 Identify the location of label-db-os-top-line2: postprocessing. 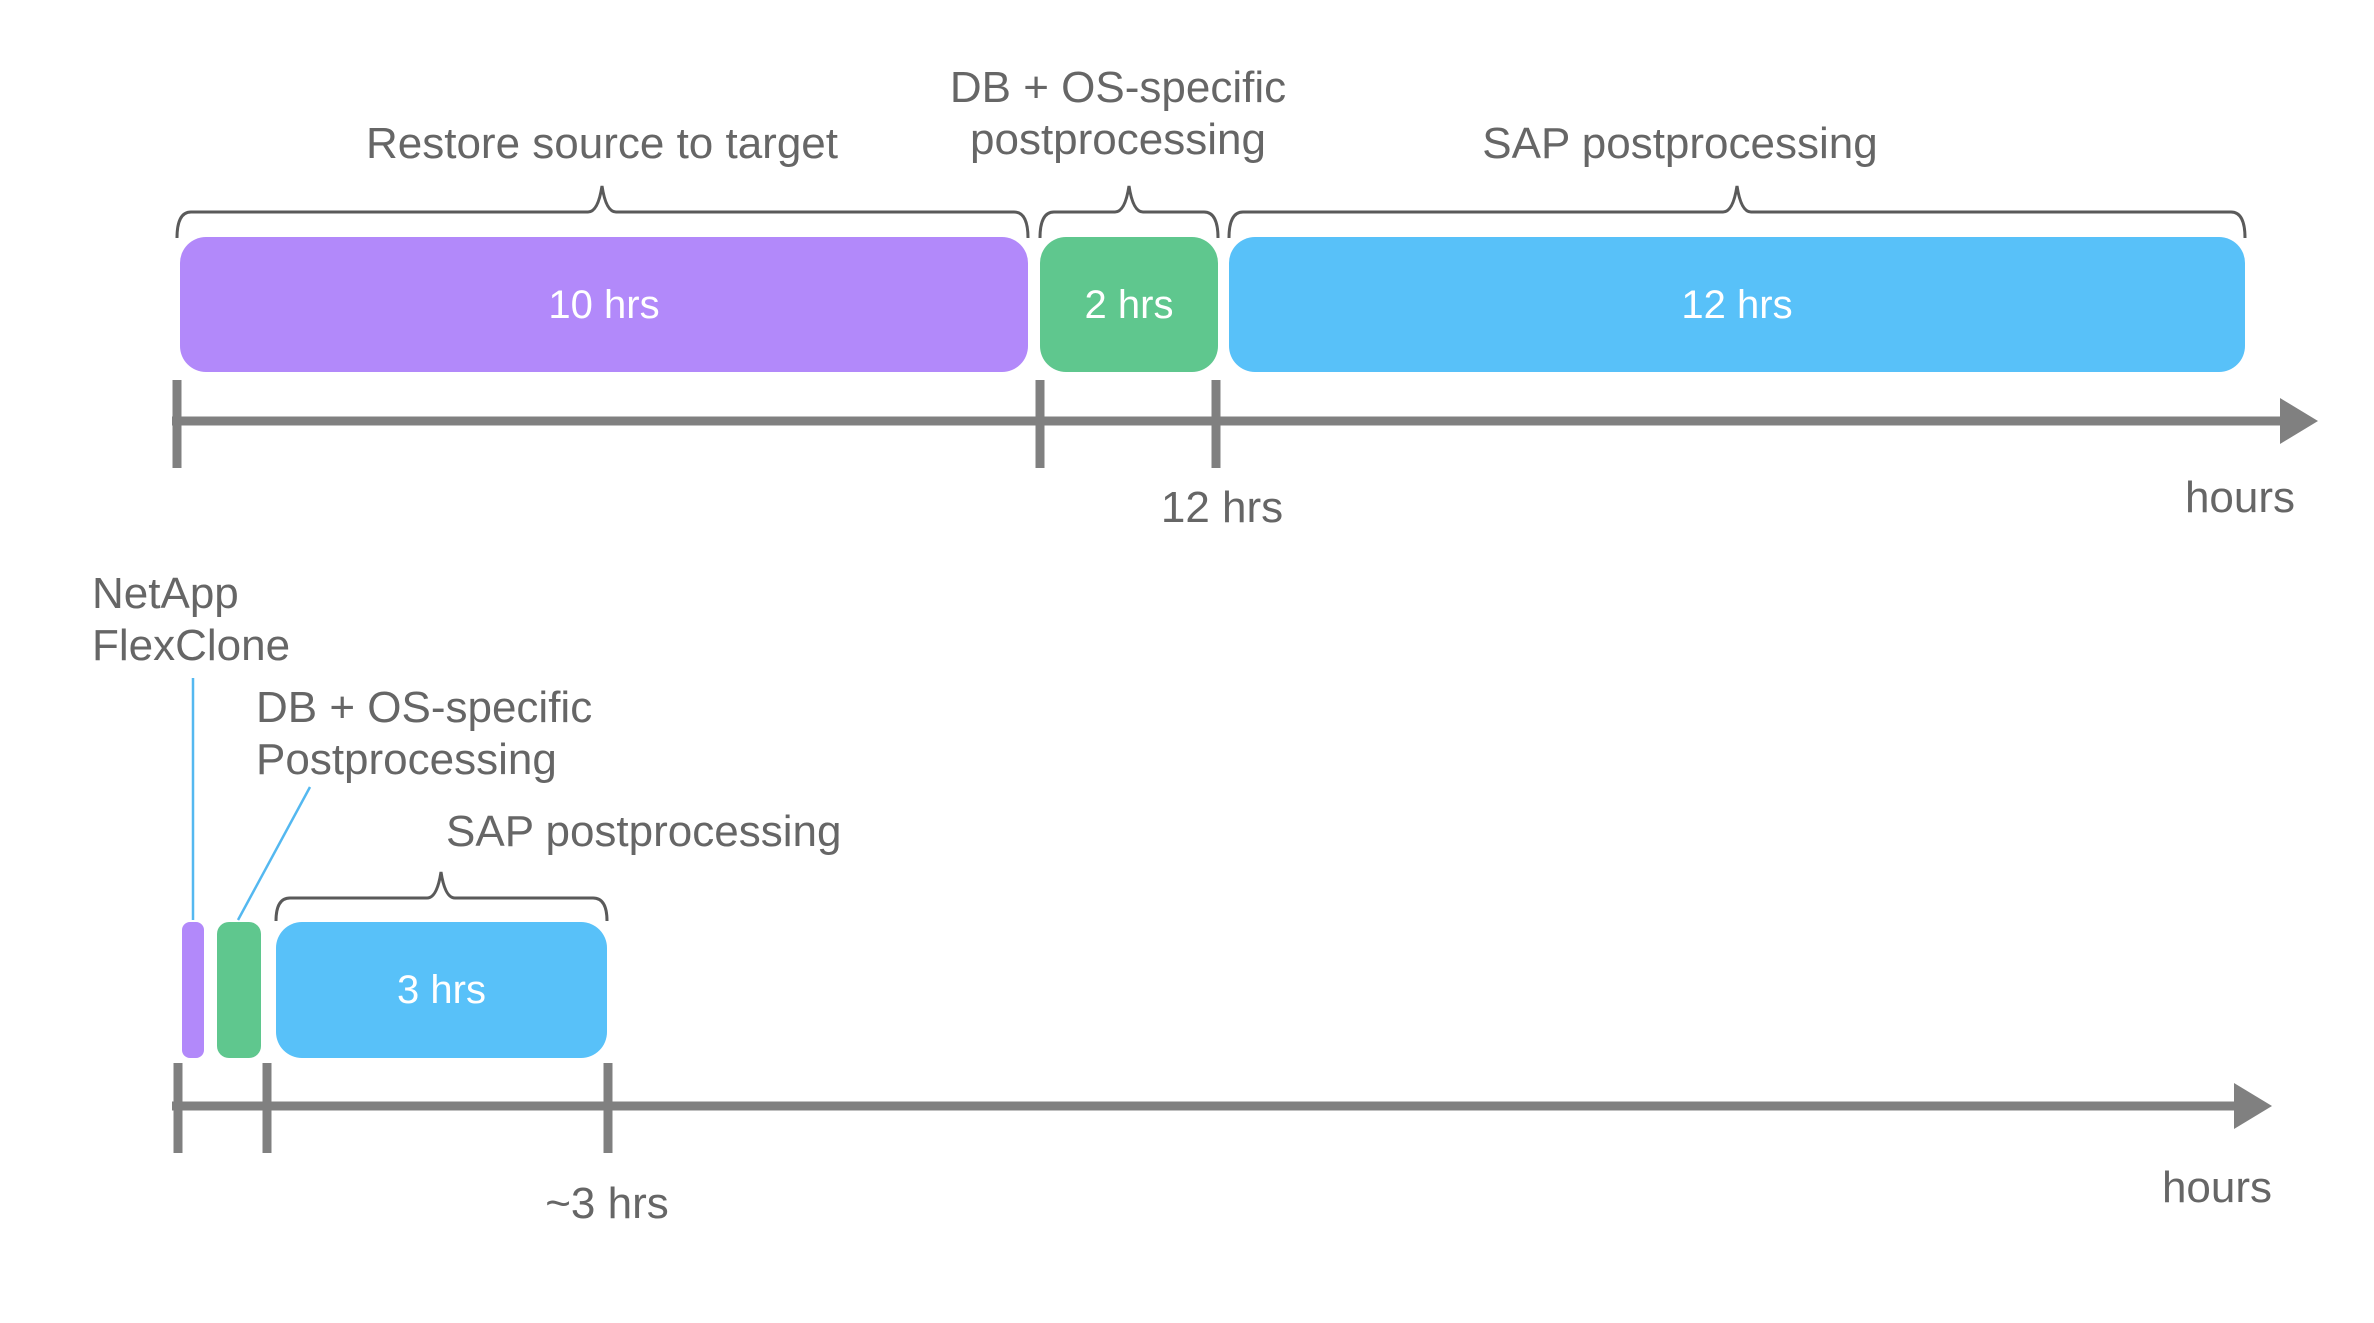
(1118, 139).